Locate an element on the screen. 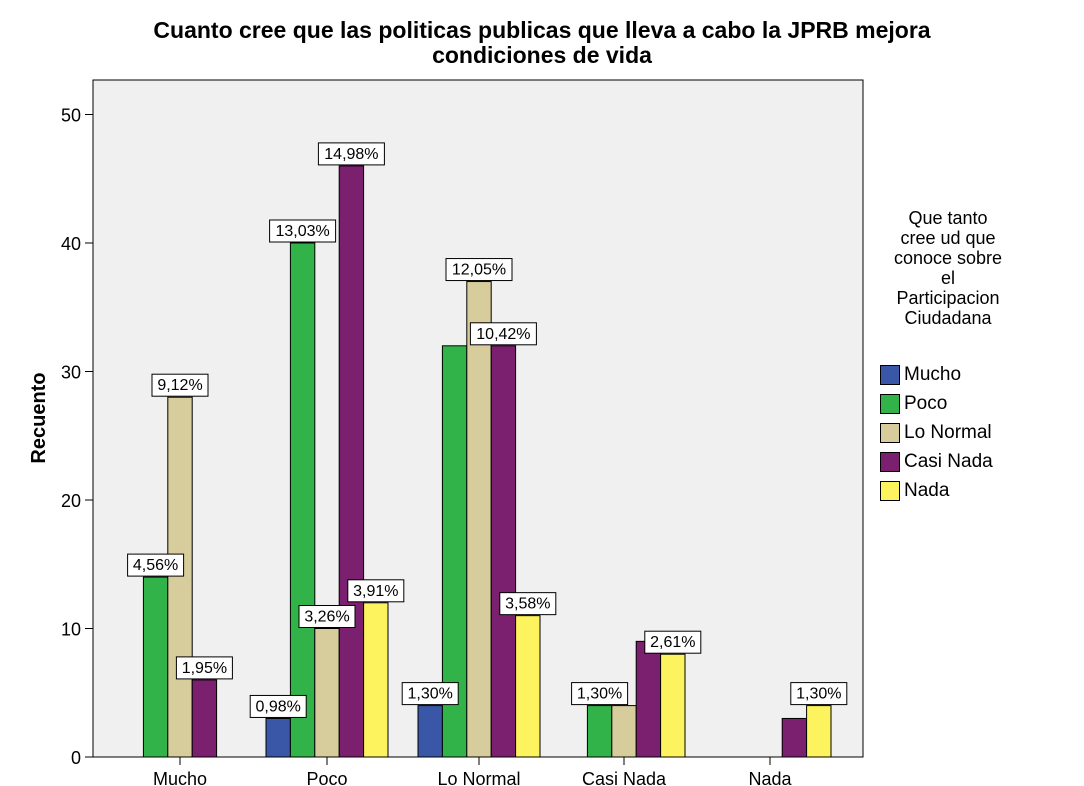 Image resolution: width=1084 pixels, height=786 pixels. x-tick-label-mucho: Mucho is located at coordinates (180, 777).